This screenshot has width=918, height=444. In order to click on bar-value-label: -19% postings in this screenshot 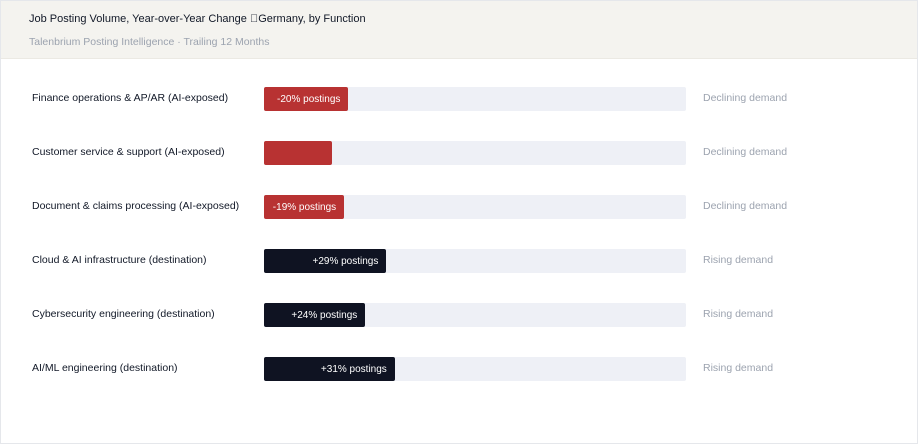, I will do `click(304, 207)`.